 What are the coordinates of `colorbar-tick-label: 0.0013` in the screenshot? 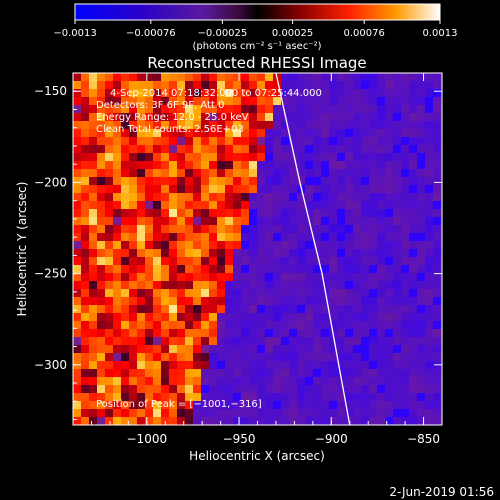 It's located at (440, 33).